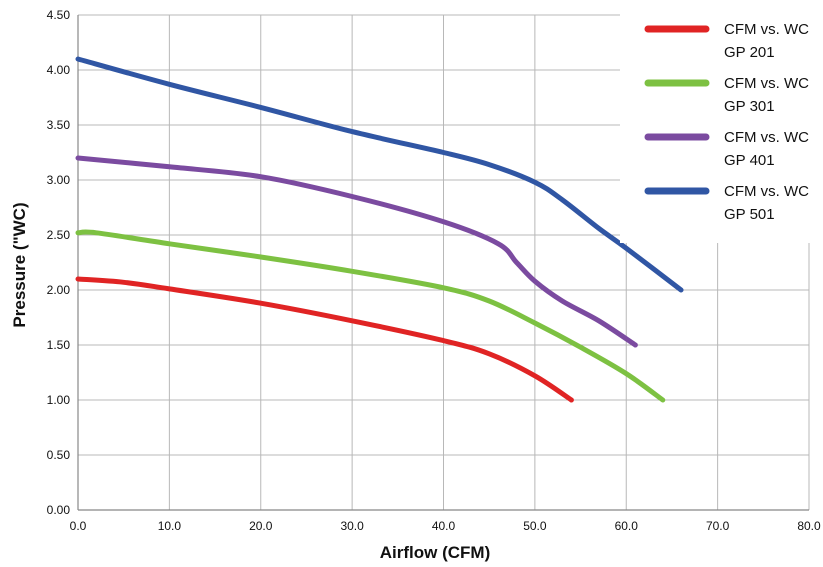  Describe the element at coordinates (78, 526) in the screenshot. I see `x-tick-label: 0.0` at that location.